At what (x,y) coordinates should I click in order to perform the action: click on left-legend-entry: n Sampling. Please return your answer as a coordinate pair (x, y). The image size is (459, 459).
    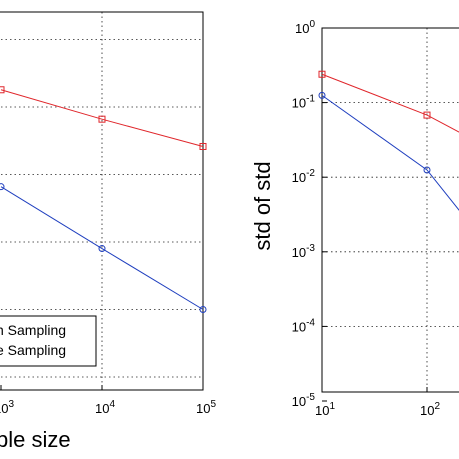
    Looking at the image, I should click on (33, 330).